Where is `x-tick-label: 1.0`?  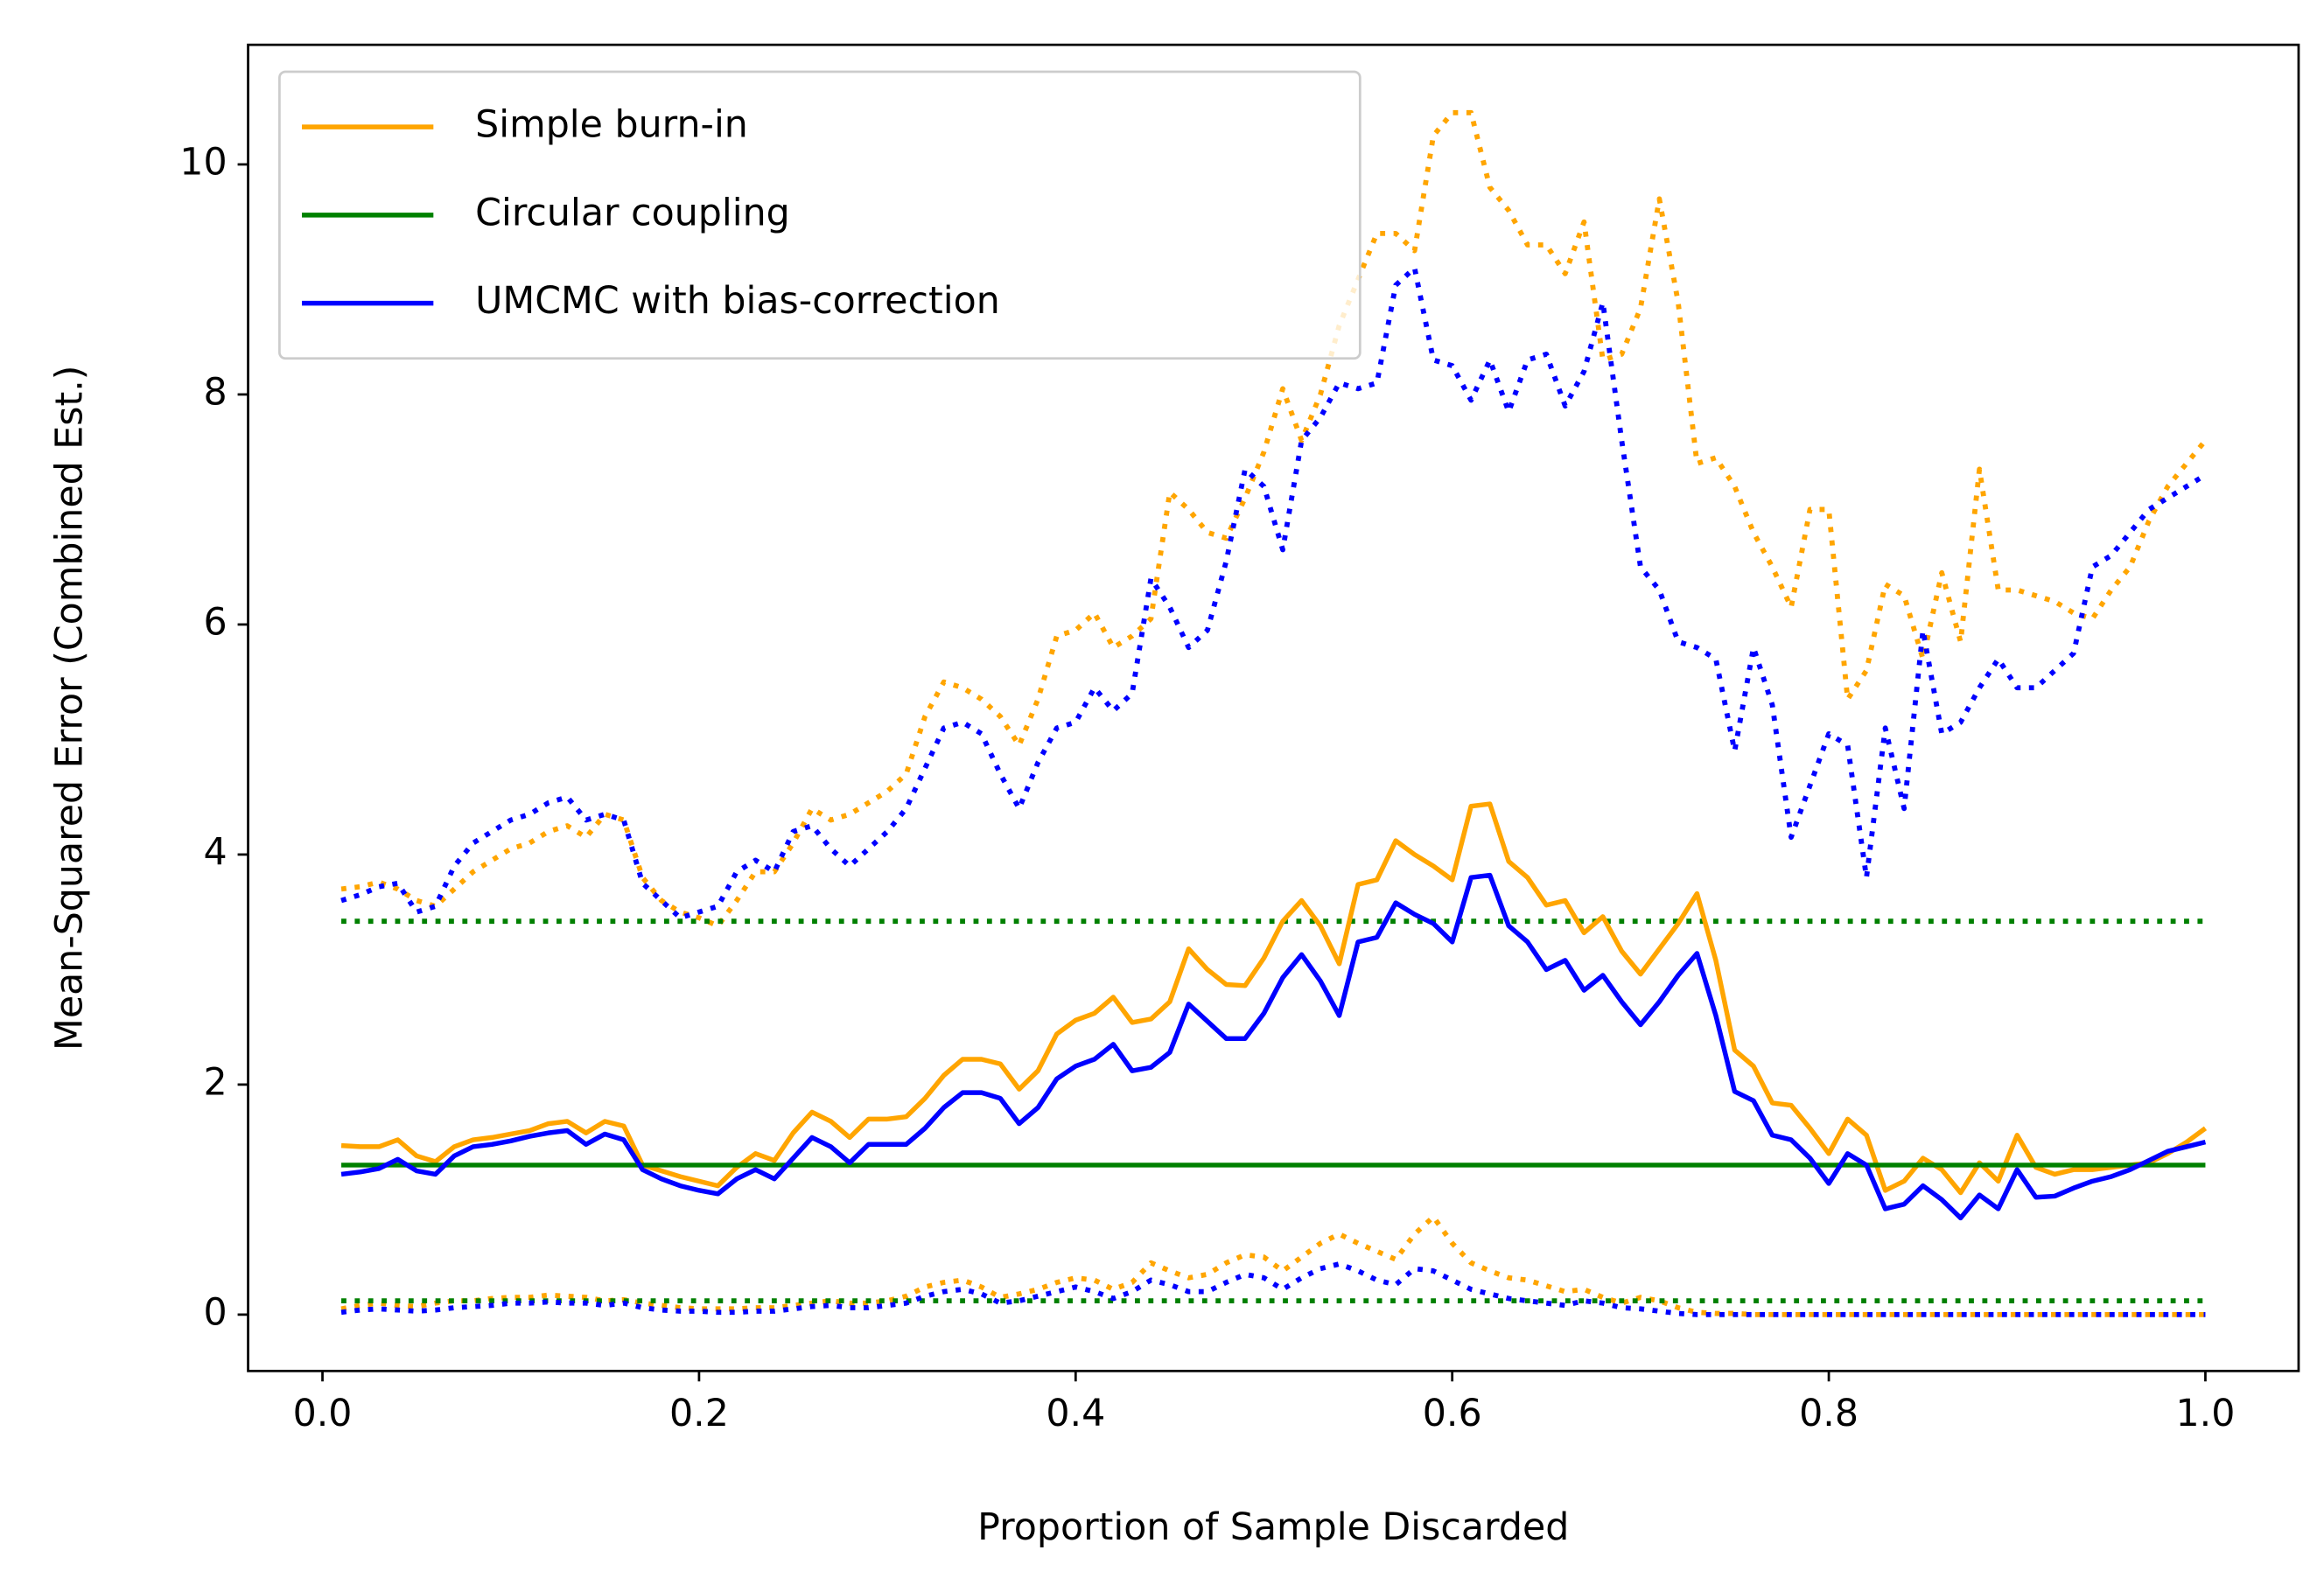
x-tick-label: 1.0 is located at coordinates (2205, 1413).